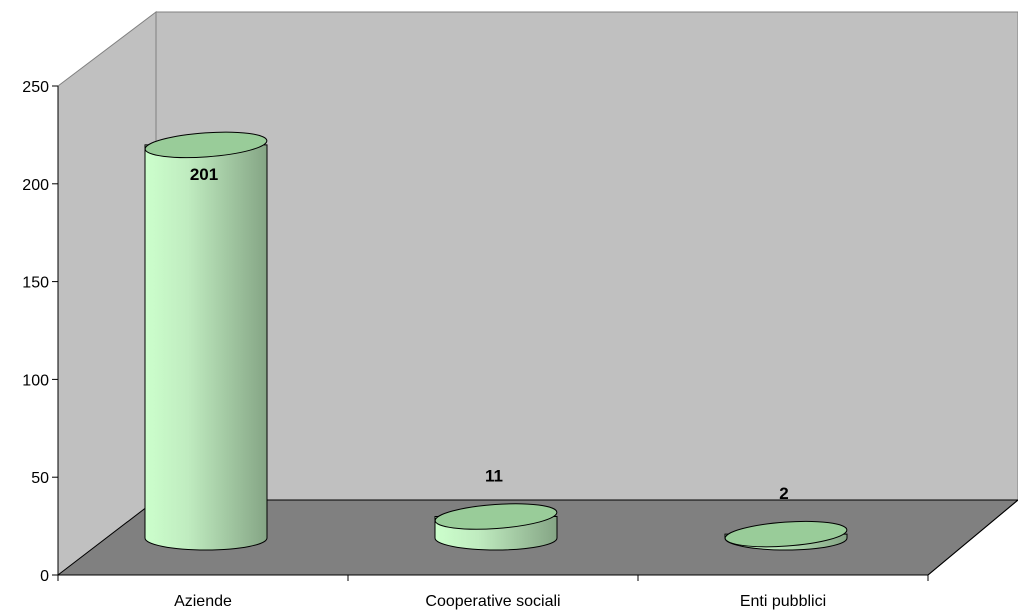  What do you see at coordinates (783, 601) in the screenshot?
I see `category-label: Enti pubblici` at bounding box center [783, 601].